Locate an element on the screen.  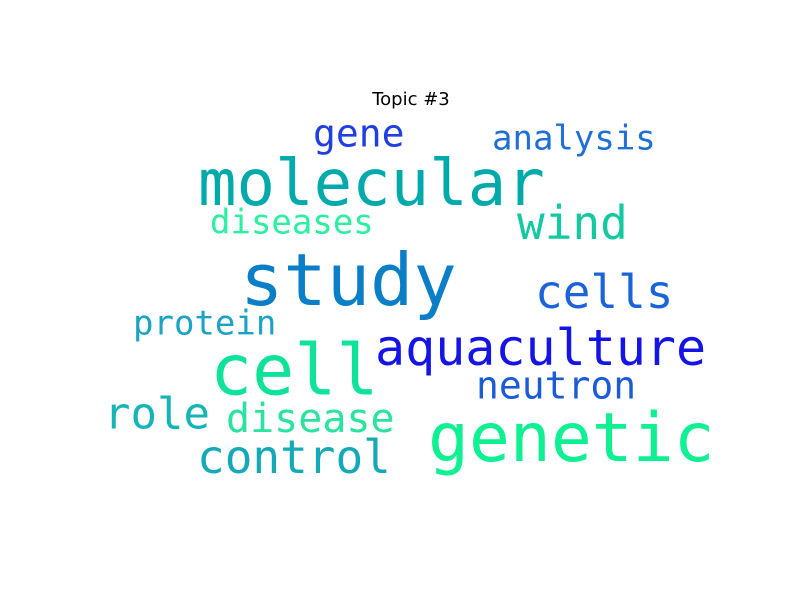
word-gene: gene is located at coordinates (359, 133).